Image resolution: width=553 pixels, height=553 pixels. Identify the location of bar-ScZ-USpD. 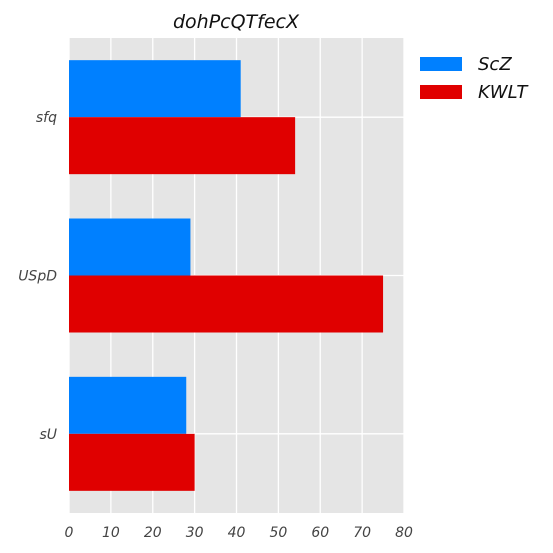
(130, 247).